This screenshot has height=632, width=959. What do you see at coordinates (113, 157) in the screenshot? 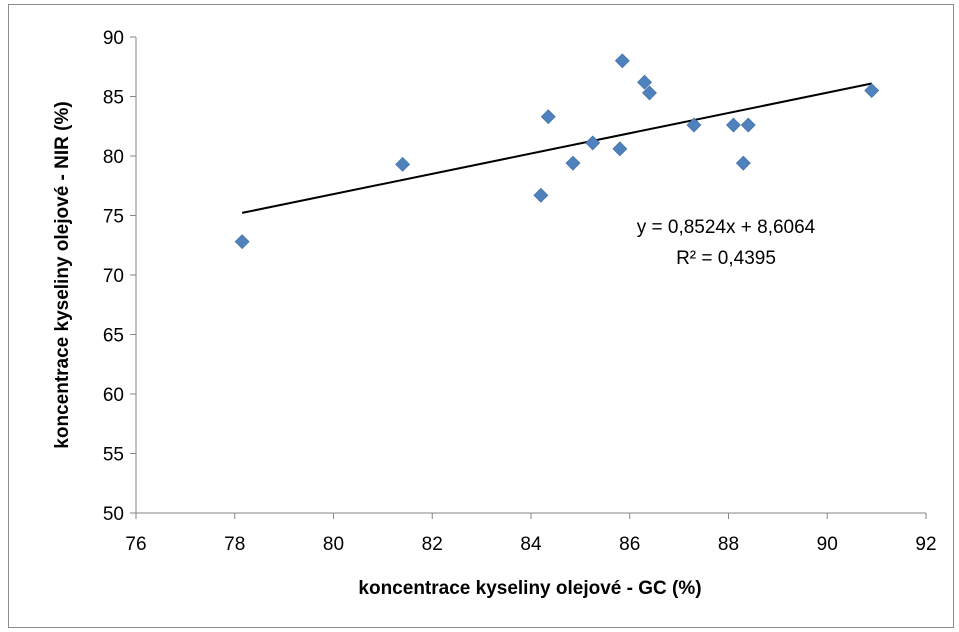
I see `y-tick-label: 80` at bounding box center [113, 157].